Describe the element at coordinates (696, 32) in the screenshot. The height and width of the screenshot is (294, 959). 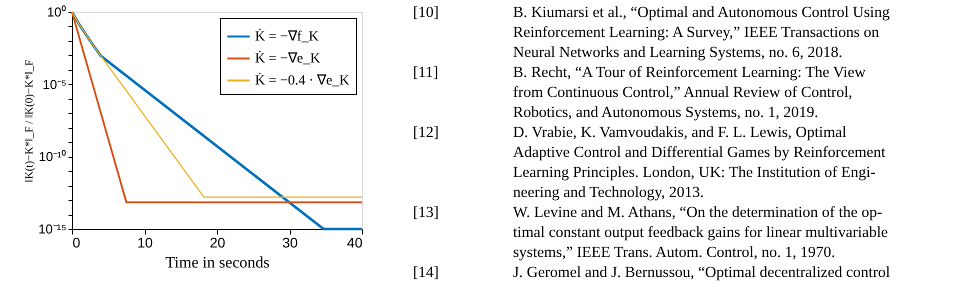
I see `text: Reinforcement Learning: A Survey,” IEEE Transactions on` at that location.